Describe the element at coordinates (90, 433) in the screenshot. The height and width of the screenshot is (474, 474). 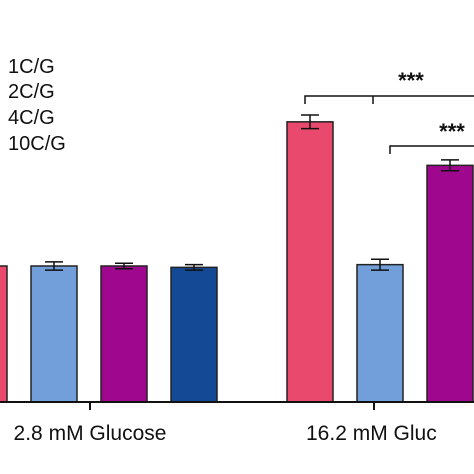
I see `x-tick-label-1: 2.8 mM Glucose` at that location.